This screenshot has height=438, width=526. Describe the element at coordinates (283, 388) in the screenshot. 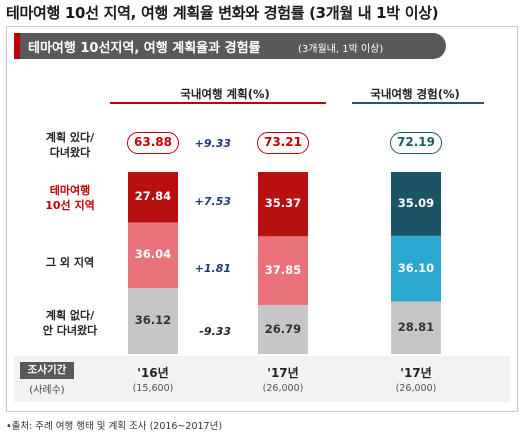

I see `sample-size-2017-plan: (26,000)` at that location.